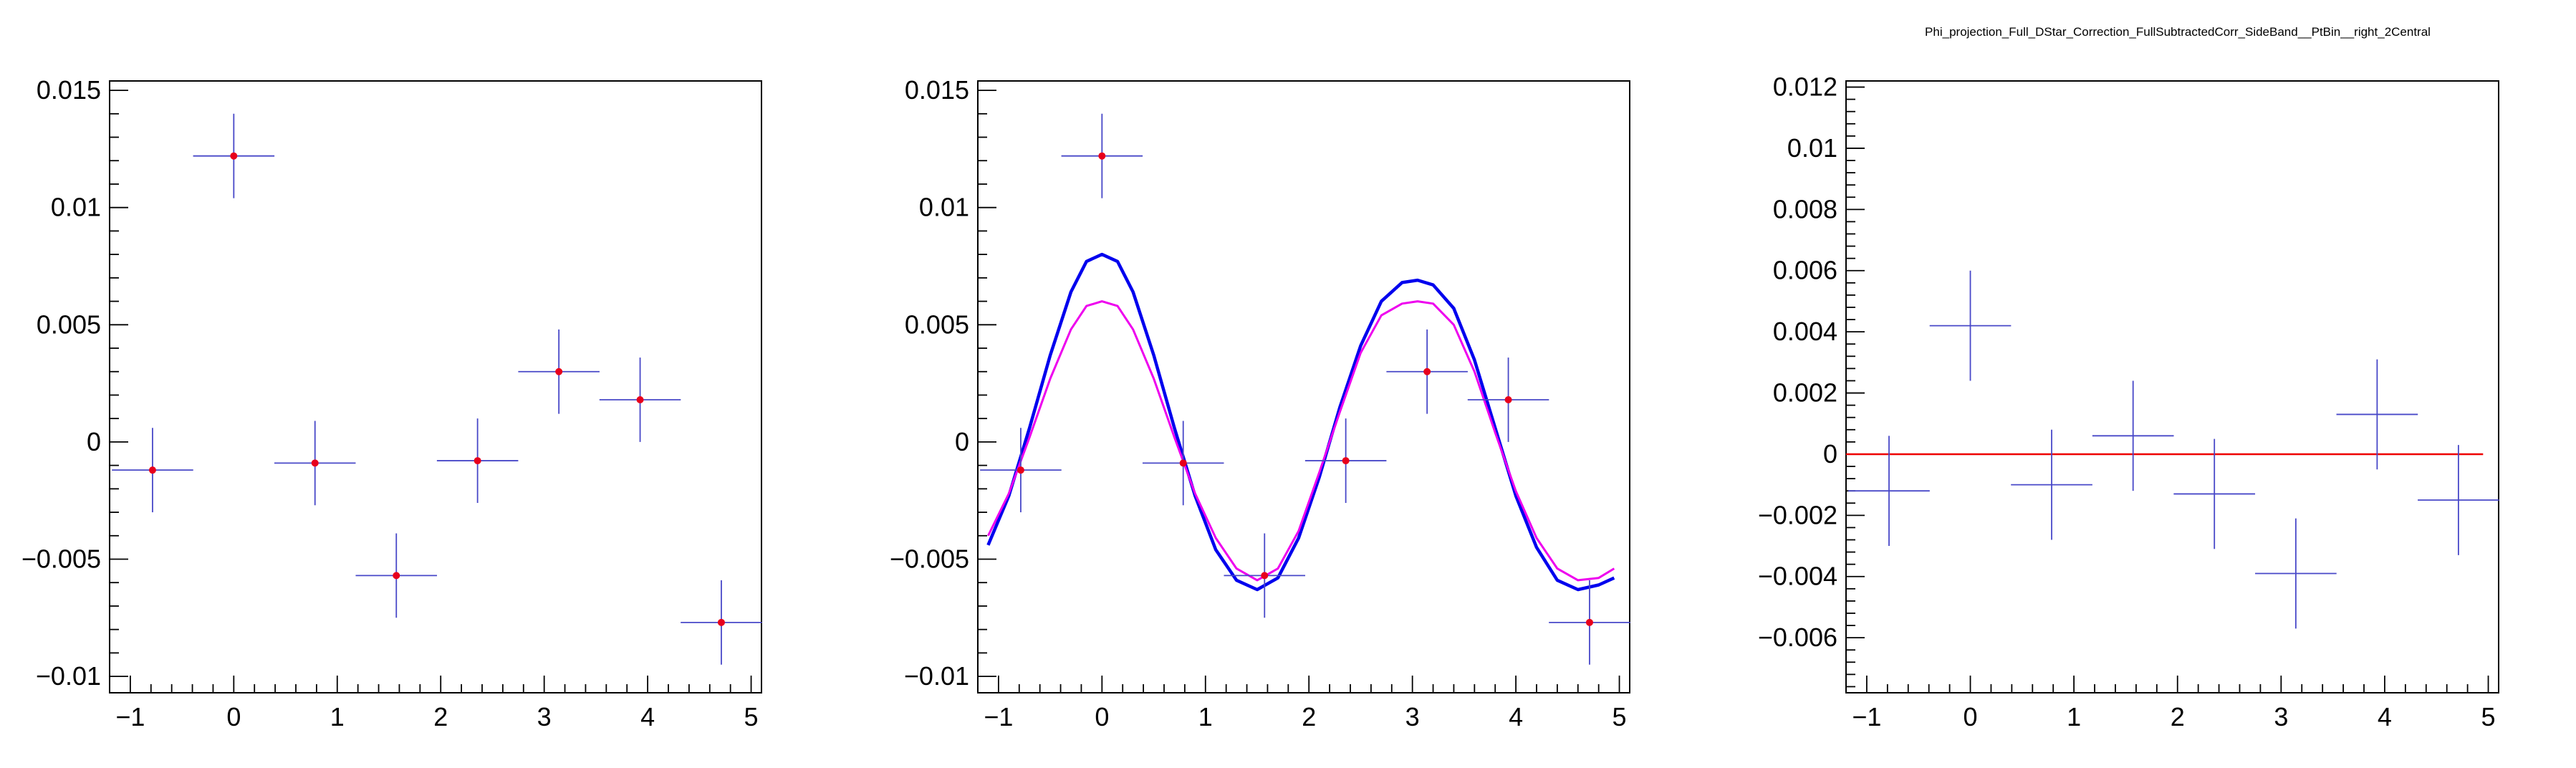 This screenshot has width=2576, height=768. Describe the element at coordinates (1805, 393) in the screenshot. I see `y-tick-label: 0.002` at that location.